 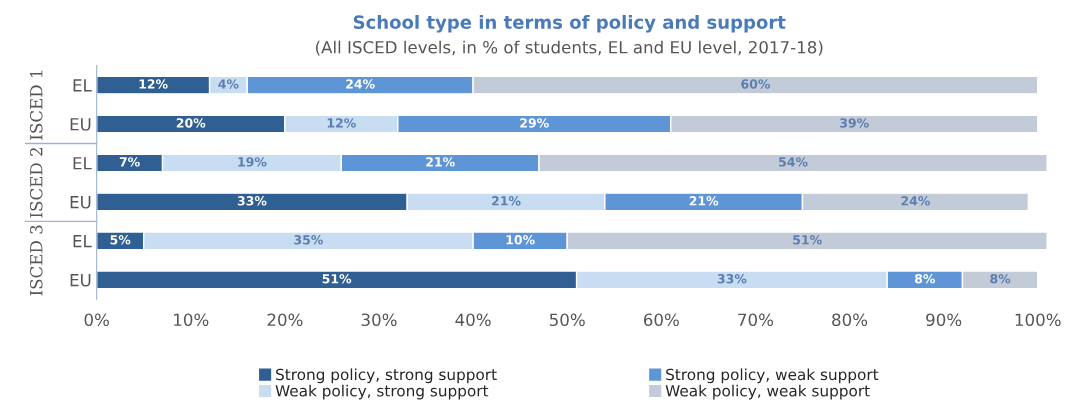 I want to click on data-label: 39%, so click(x=854, y=123).